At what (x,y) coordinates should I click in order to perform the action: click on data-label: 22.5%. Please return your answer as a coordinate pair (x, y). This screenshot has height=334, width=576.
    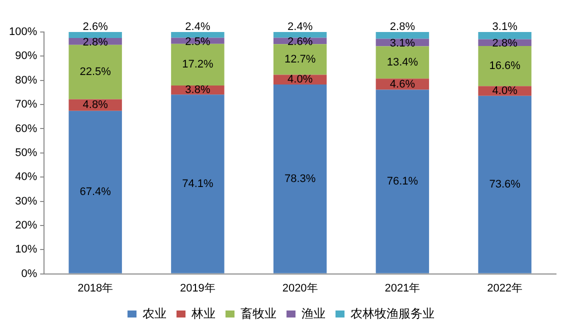
    Looking at the image, I should click on (96, 72).